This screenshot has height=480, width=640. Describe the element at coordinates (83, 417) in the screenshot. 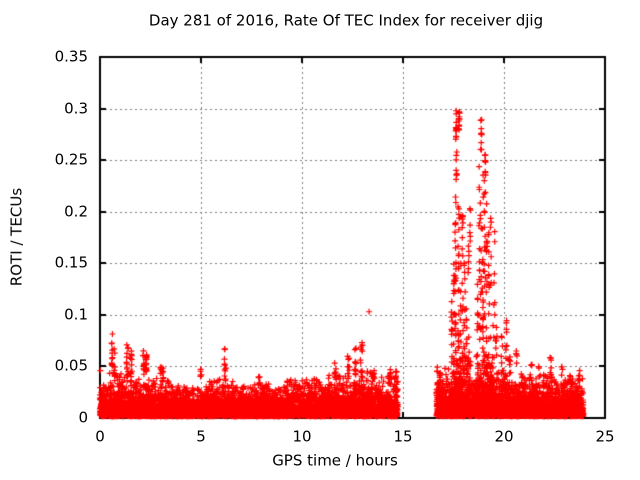

I see `y-tick-label: 0` at that location.